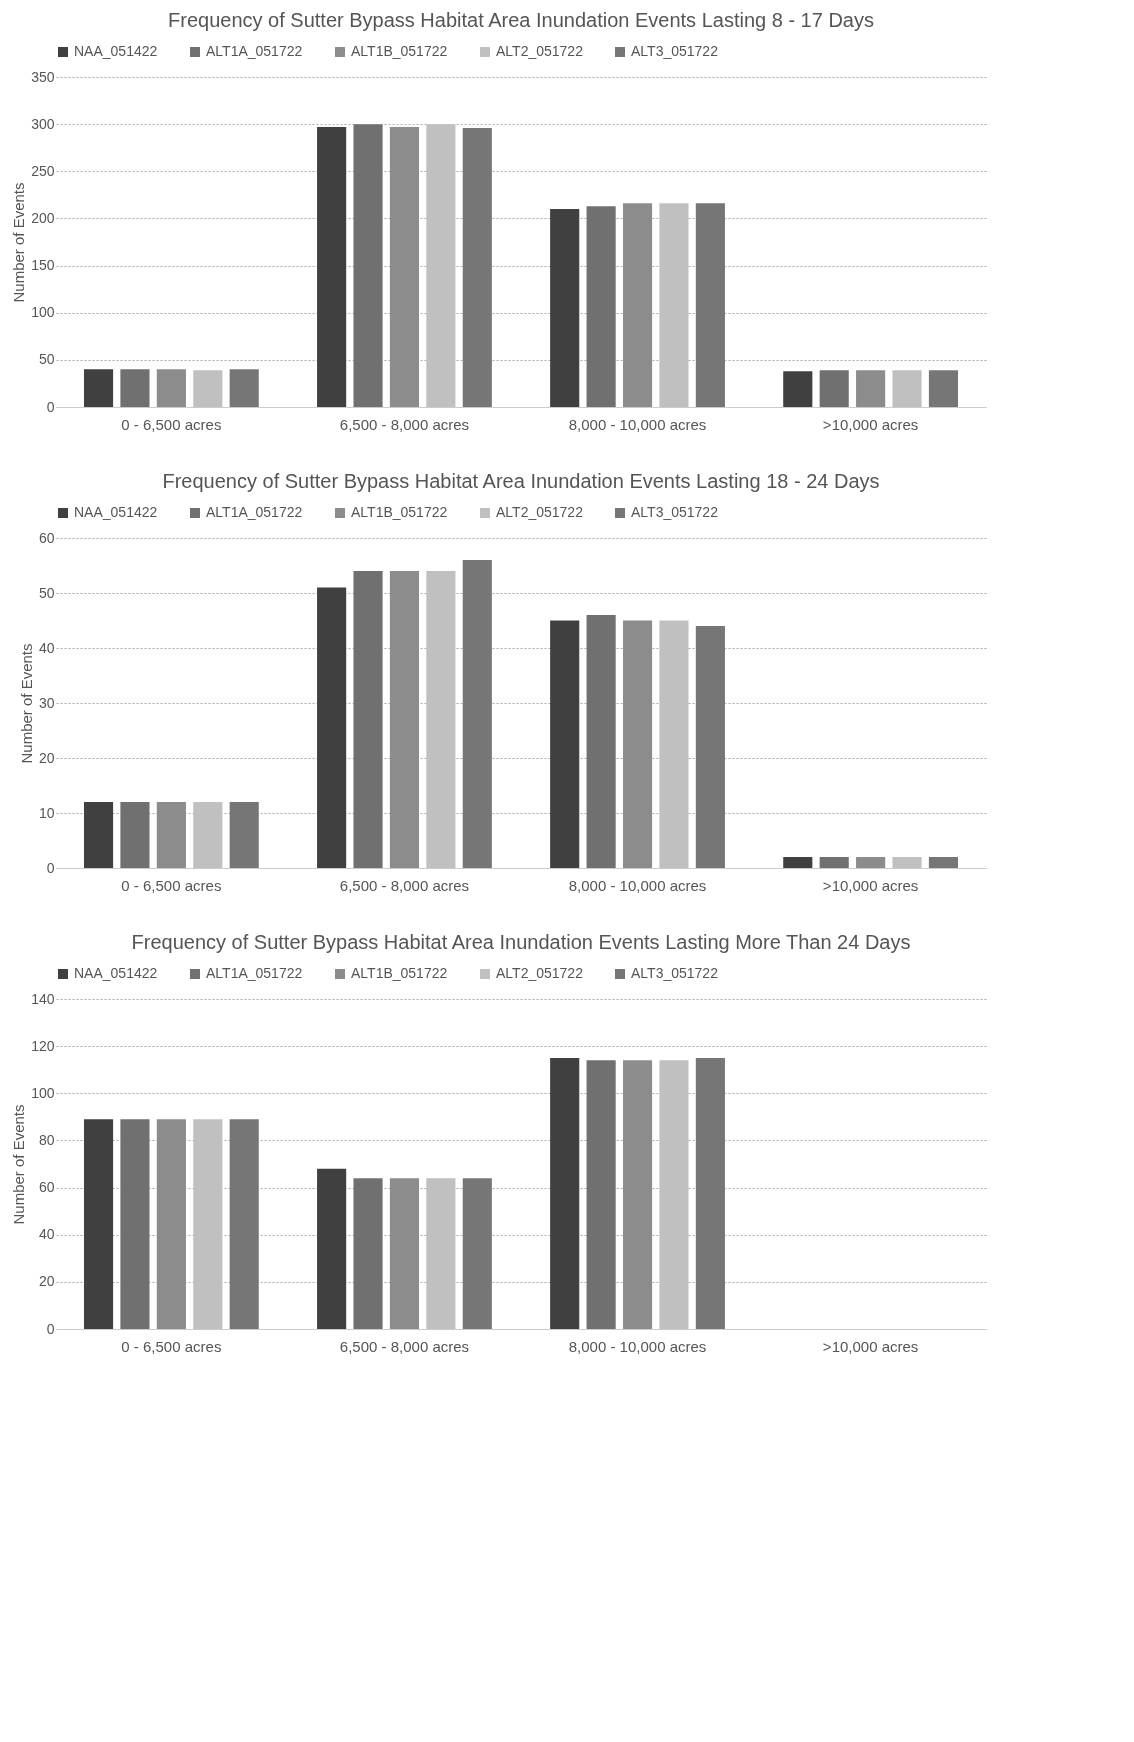 The width and height of the screenshot is (1134, 1742). What do you see at coordinates (521, 20) in the screenshot?
I see `chart-title: Frequency of Sutter Bypass Habitat Area Inundation Events Lasting 8 - 17 Days` at bounding box center [521, 20].